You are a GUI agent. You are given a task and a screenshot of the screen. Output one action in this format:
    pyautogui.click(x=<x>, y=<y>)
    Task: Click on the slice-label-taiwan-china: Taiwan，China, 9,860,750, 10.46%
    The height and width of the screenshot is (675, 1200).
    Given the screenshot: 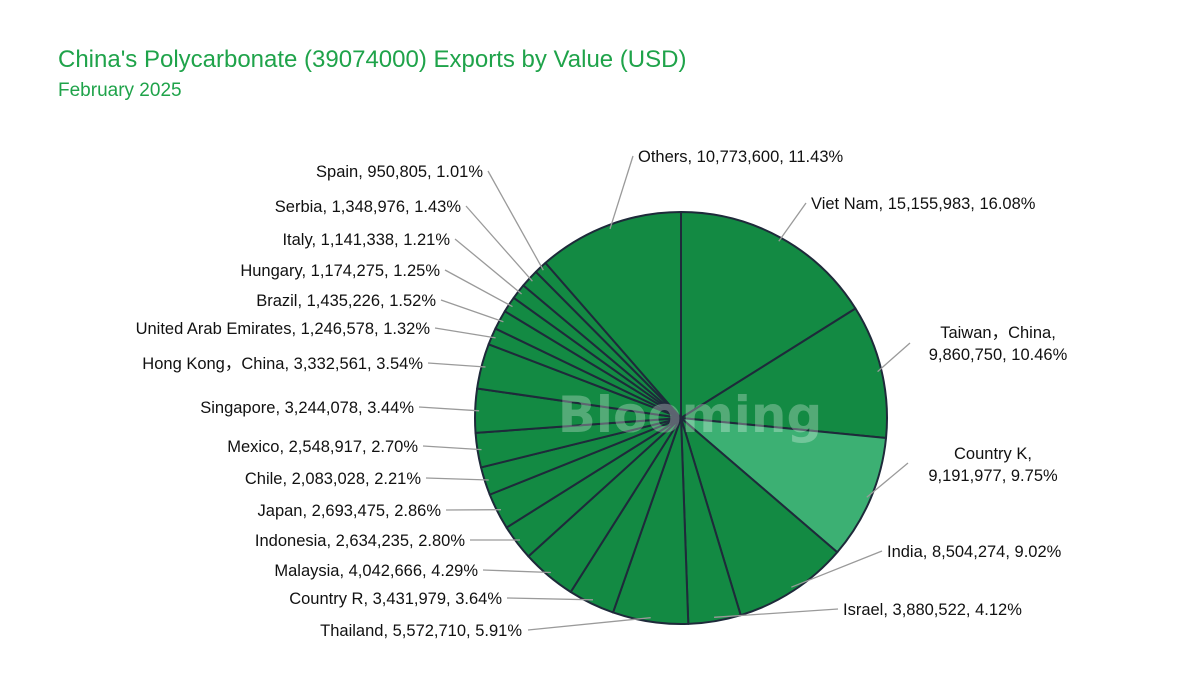 What is the action you would take?
    pyautogui.click(x=998, y=344)
    